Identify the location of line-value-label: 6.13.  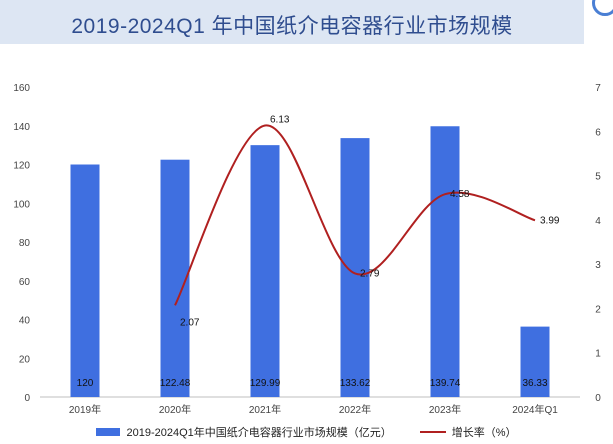
(280, 120).